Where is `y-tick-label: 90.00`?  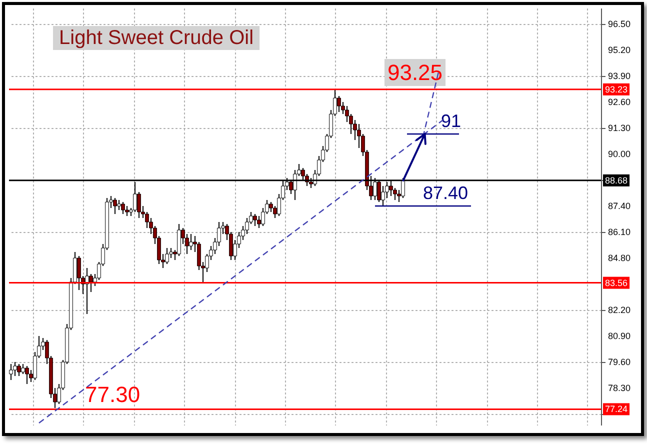
y-tick-label: 90.00 is located at coordinates (619, 154).